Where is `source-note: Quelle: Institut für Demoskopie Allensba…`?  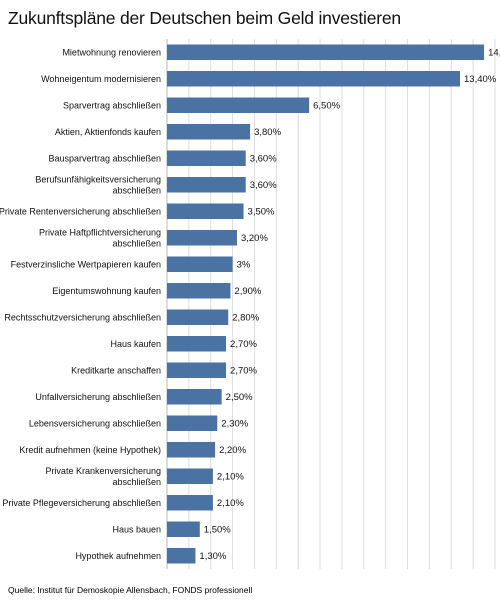 source-note: Quelle: Institut für Demoskopie Allensba… is located at coordinates (130, 590).